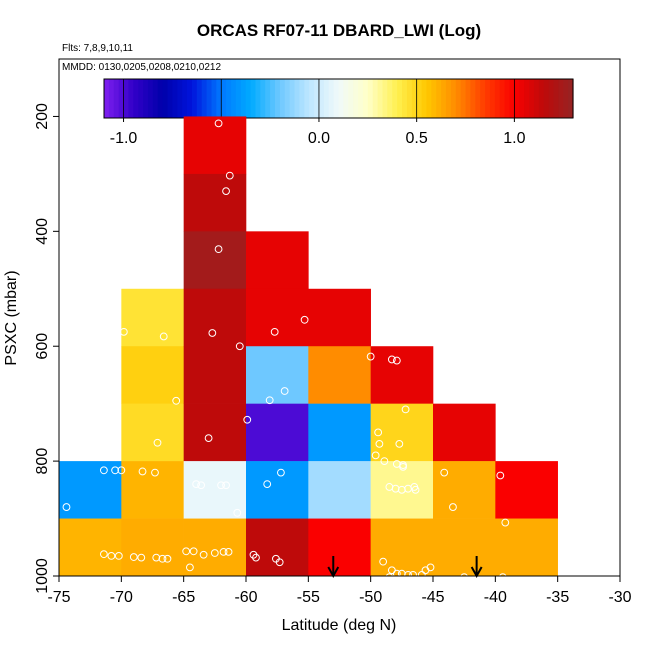 Image resolution: width=650 pixels, height=650 pixels. What do you see at coordinates (42, 346) in the screenshot?
I see `y-tick-label: 600` at bounding box center [42, 346].